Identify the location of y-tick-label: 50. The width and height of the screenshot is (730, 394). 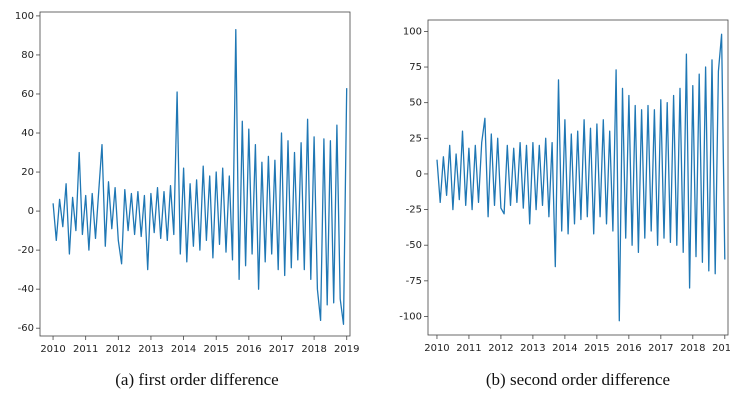
(415, 103).